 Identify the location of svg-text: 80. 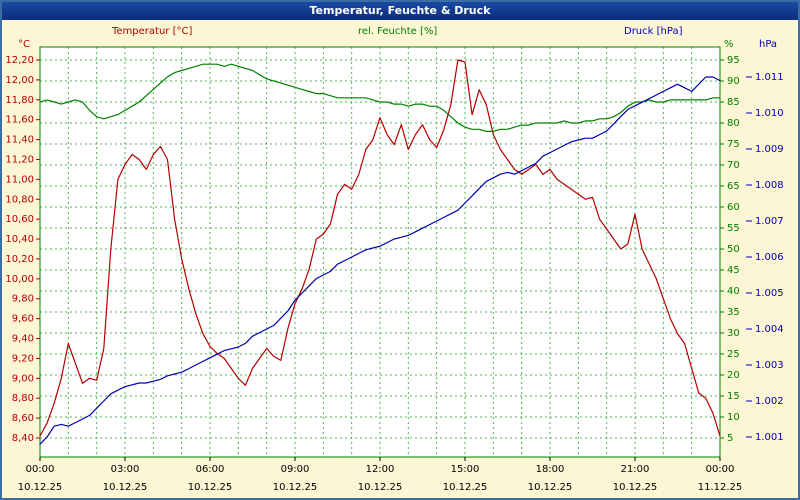
(733, 123).